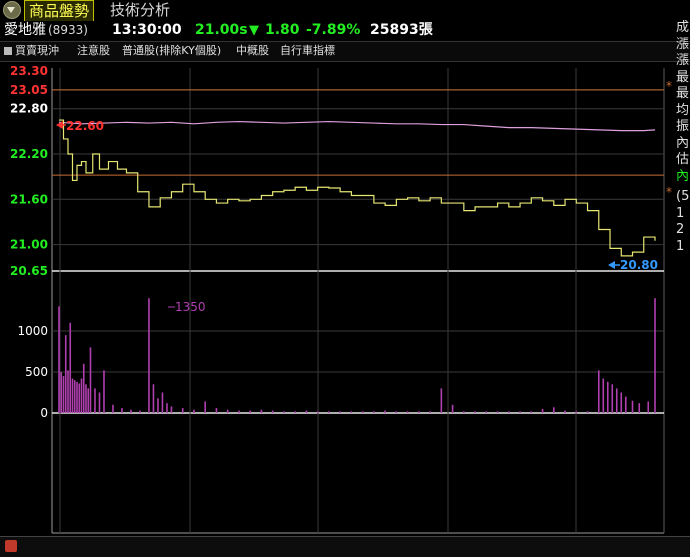 This screenshot has width=690, height=557. What do you see at coordinates (448, 535) in the screenshot?
I see `time-tick-label: 12` at bounding box center [448, 535].